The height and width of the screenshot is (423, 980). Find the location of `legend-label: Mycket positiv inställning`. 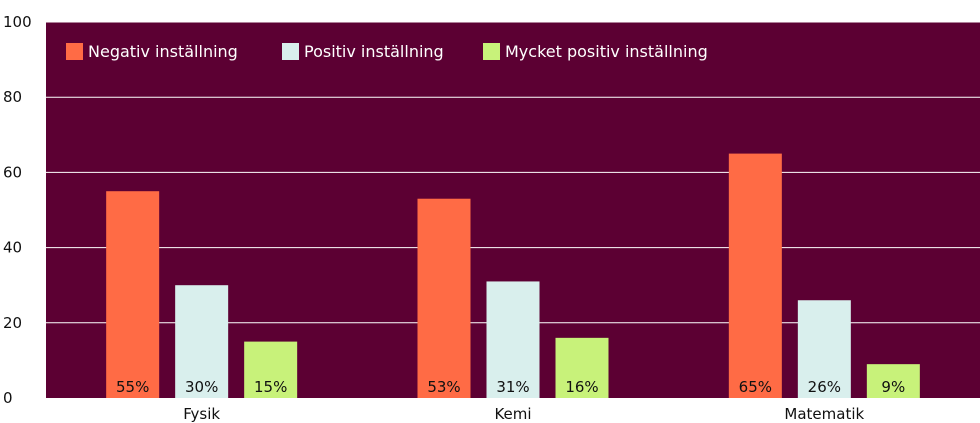

legend-label: Mycket positiv inställning is located at coordinates (606, 51).